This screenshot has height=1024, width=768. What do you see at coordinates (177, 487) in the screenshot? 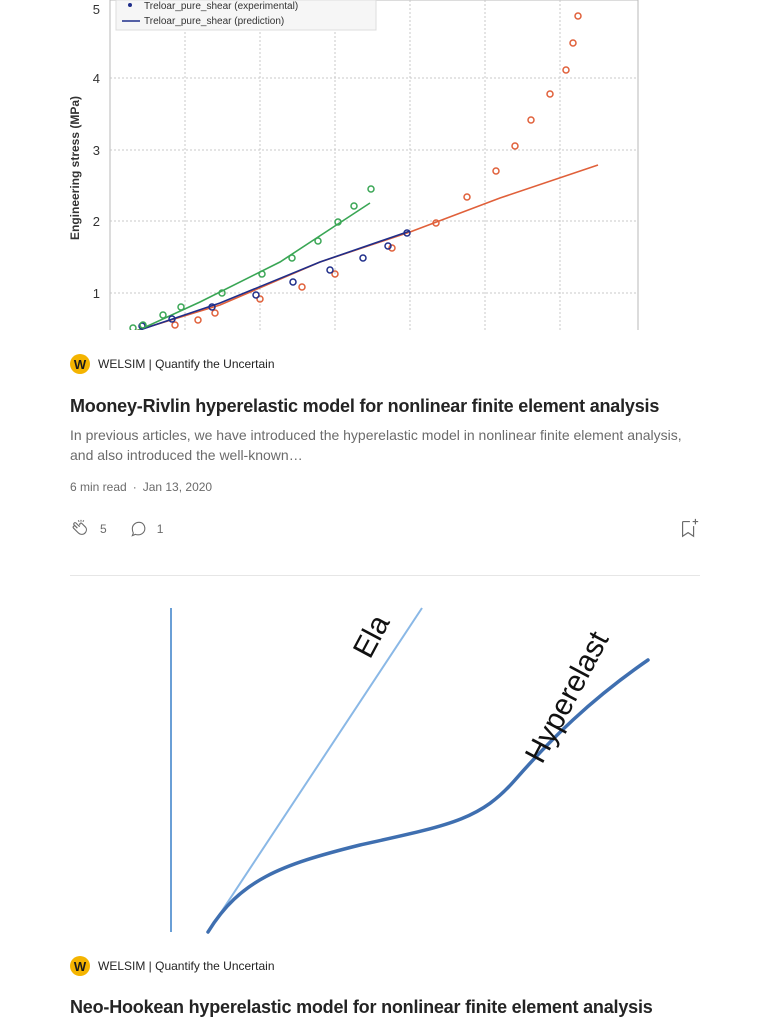
I see `publish-date: Jan 13, 2020` at bounding box center [177, 487].